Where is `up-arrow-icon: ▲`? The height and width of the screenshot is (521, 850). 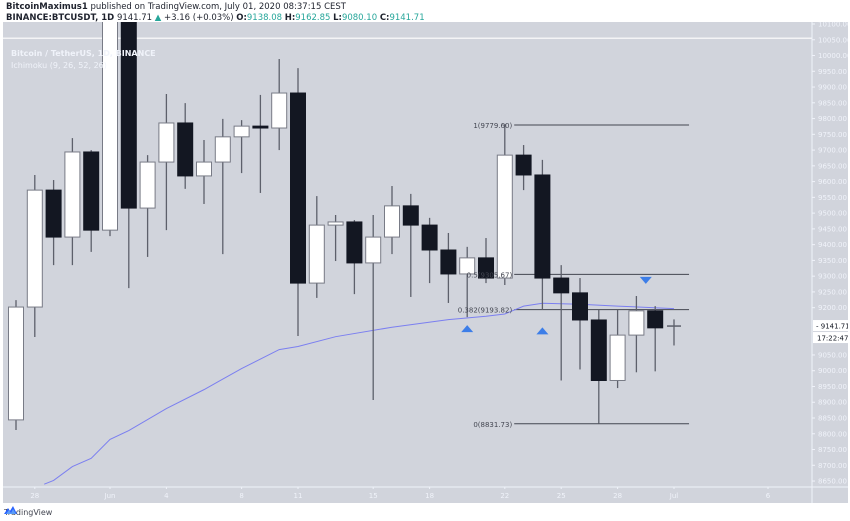
up-arrow-icon: ▲ is located at coordinates (158, 18).